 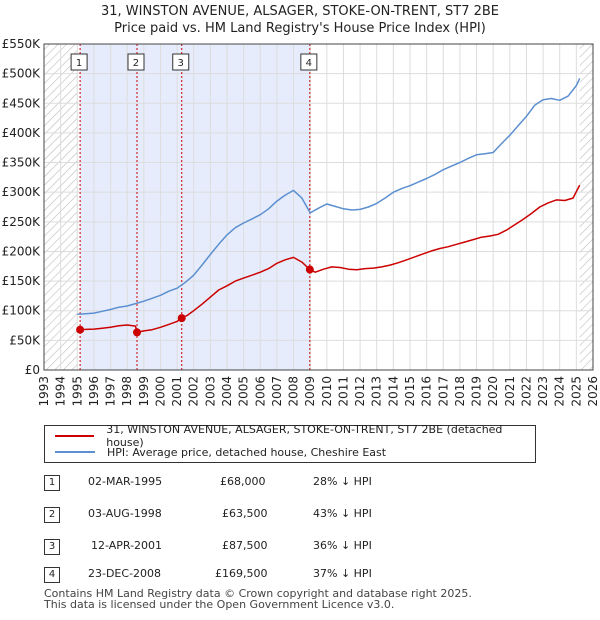 I want to click on x-tick-label: 2018, so click(x=460, y=391).